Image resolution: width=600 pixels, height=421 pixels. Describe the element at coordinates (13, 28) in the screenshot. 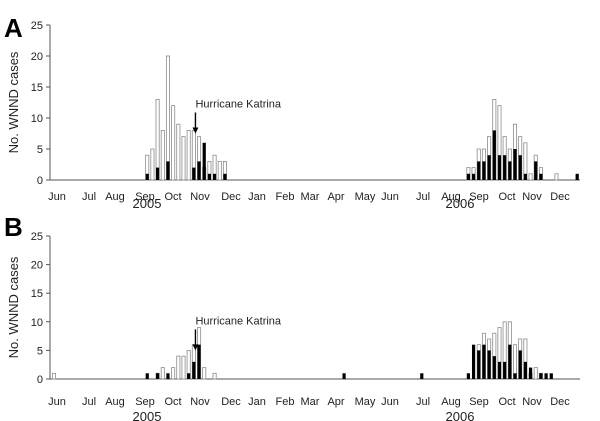

I see `panel-letter: A` at that location.